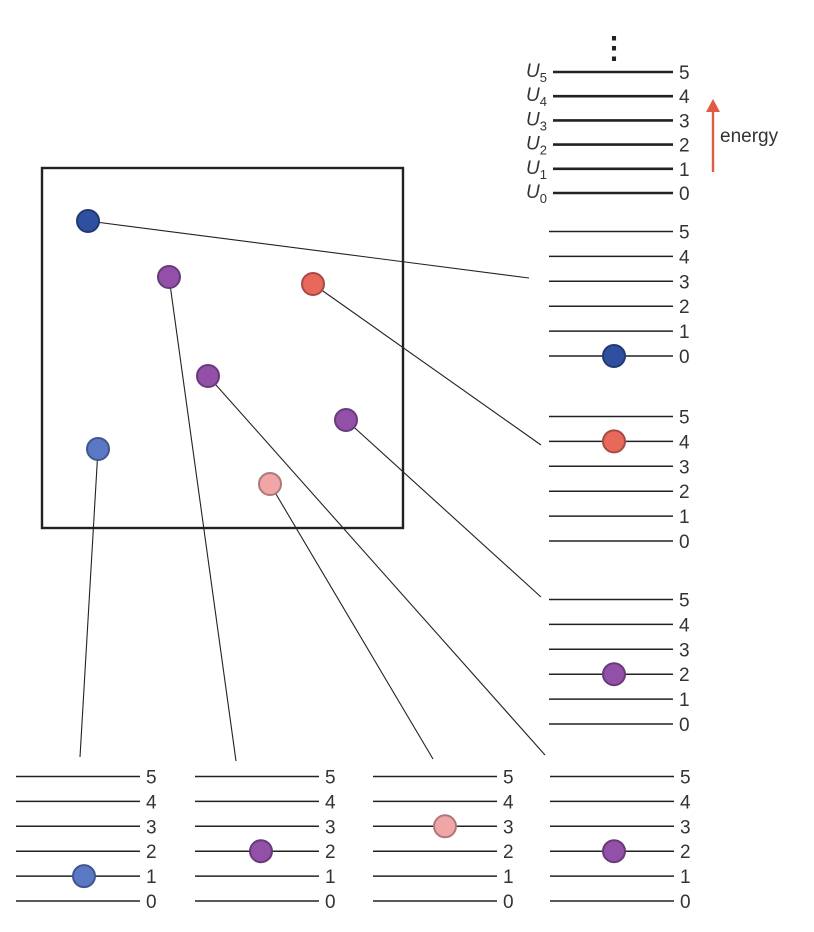 The image size is (814, 932). I want to click on reference-level-2-label: U2, so click(536, 146).